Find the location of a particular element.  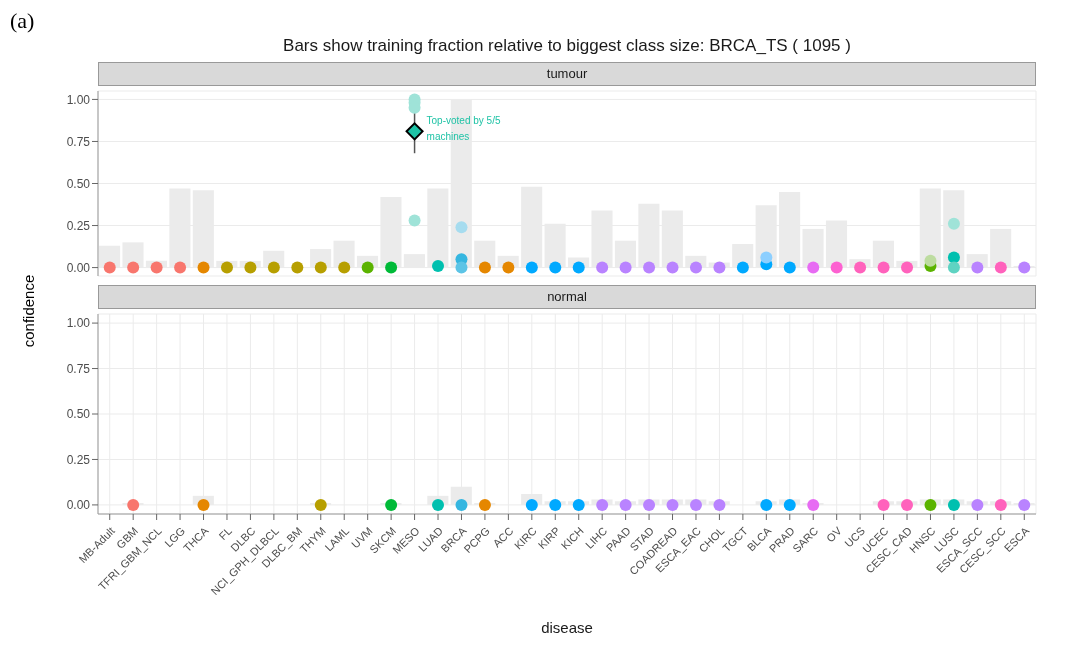

y-axis-title: confidence is located at coordinates (28, 311).